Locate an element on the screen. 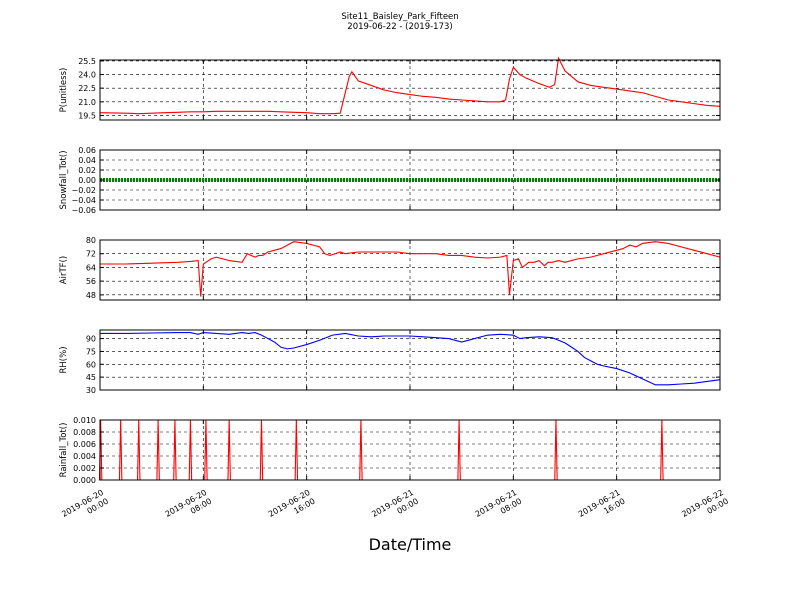 The width and height of the screenshot is (800, 600). rainfall-ytick-label-1: 0.008 is located at coordinates (84, 432).